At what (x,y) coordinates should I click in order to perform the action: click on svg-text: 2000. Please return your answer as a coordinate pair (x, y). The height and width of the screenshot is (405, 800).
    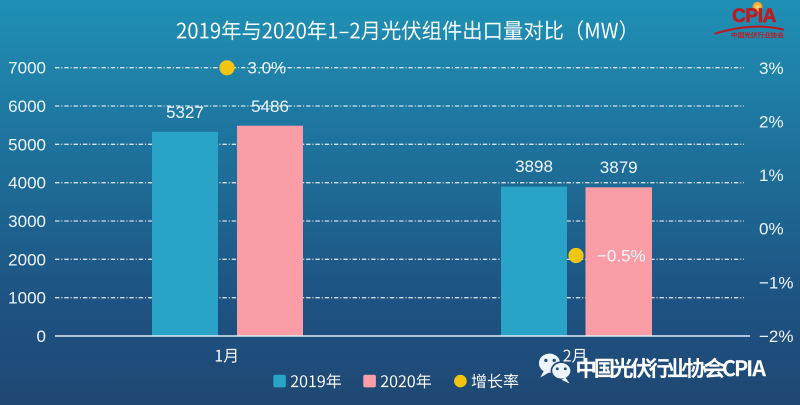
    Looking at the image, I should click on (27, 259).